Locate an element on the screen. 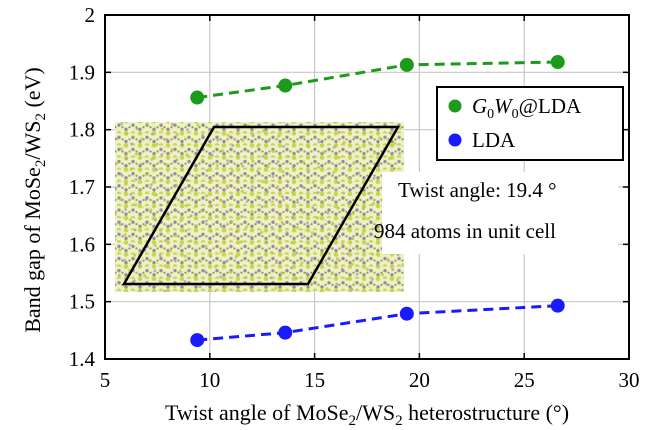  x-axis-title-post: heterostructure (°) is located at coordinates (486, 412).